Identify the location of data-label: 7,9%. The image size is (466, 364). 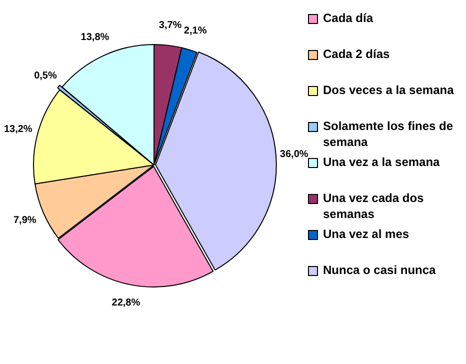
(24, 220).